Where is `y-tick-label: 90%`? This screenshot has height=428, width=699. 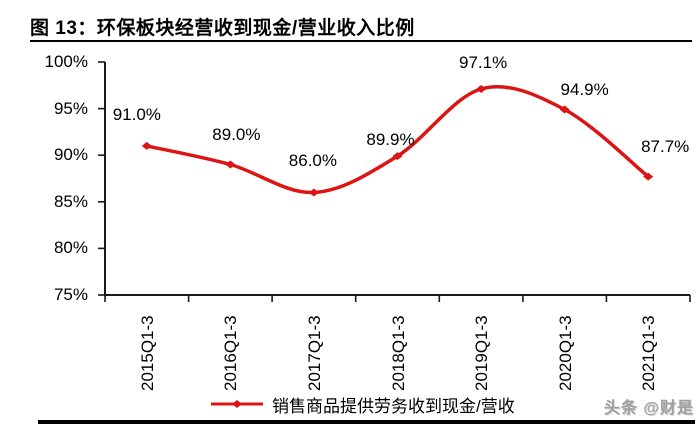
y-tick-label: 90% is located at coordinates (70, 155).